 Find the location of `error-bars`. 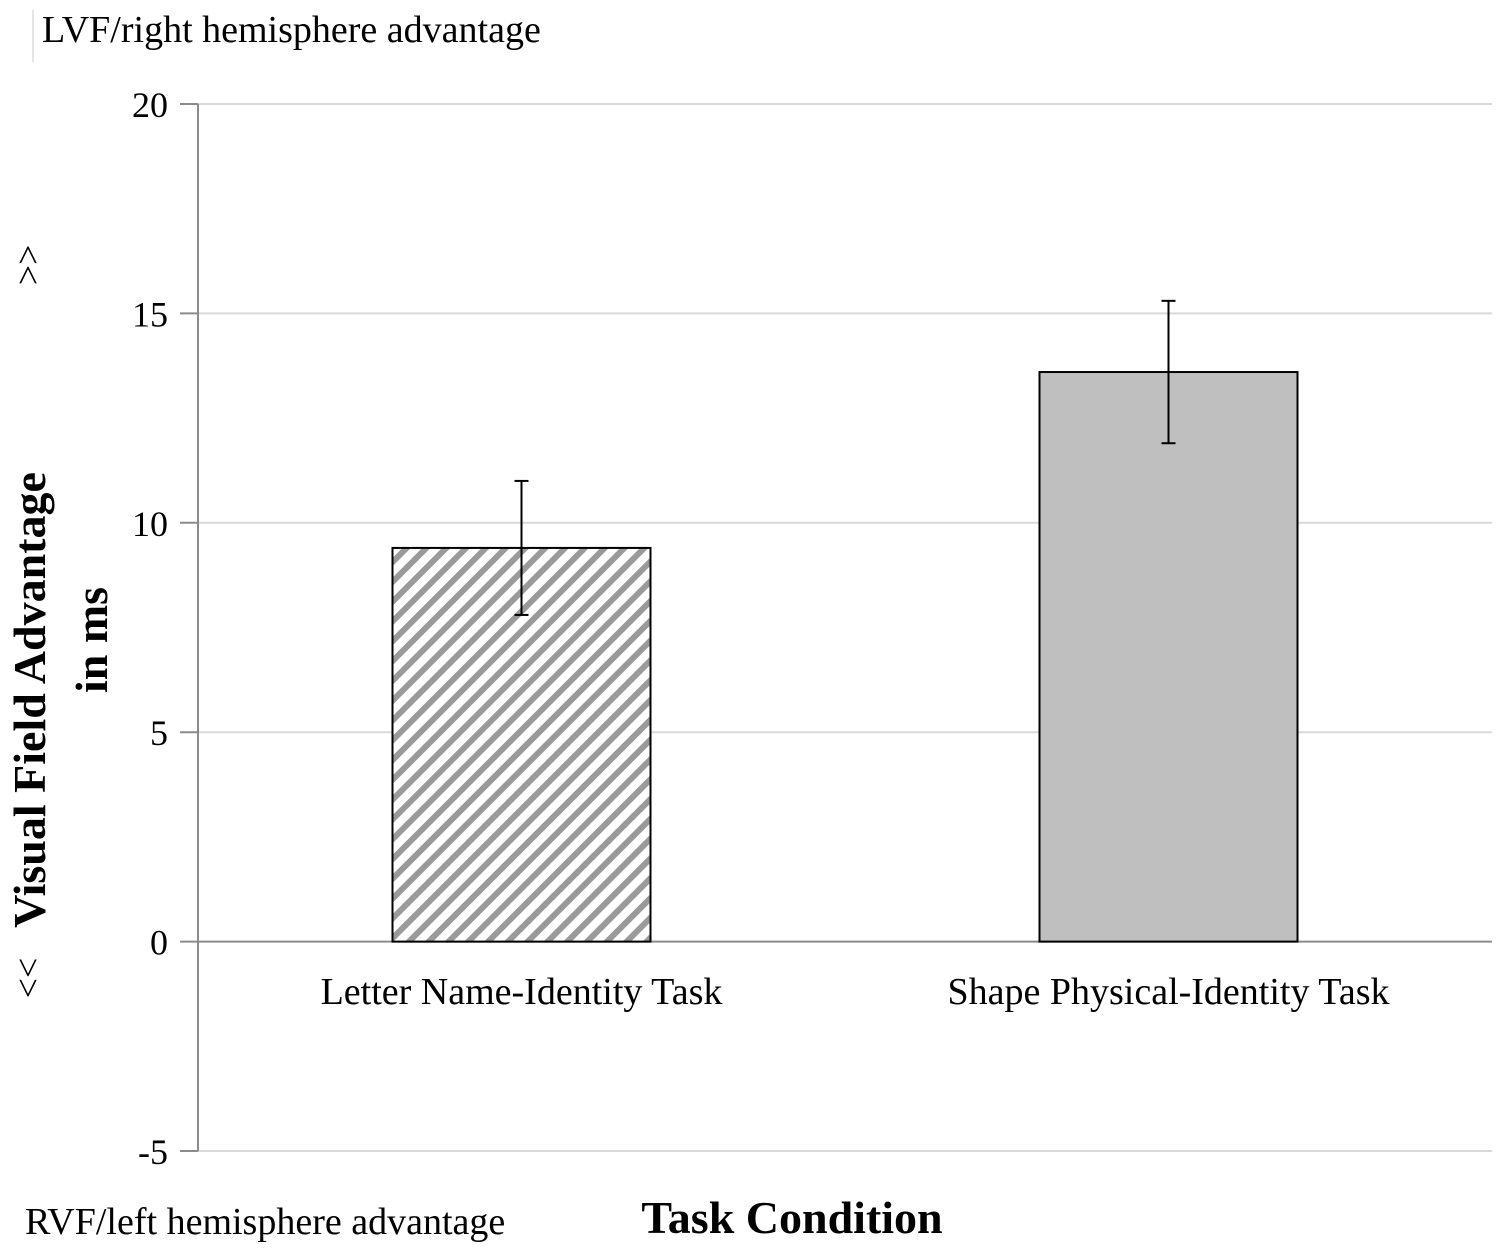

error-bars is located at coordinates (845, 457).